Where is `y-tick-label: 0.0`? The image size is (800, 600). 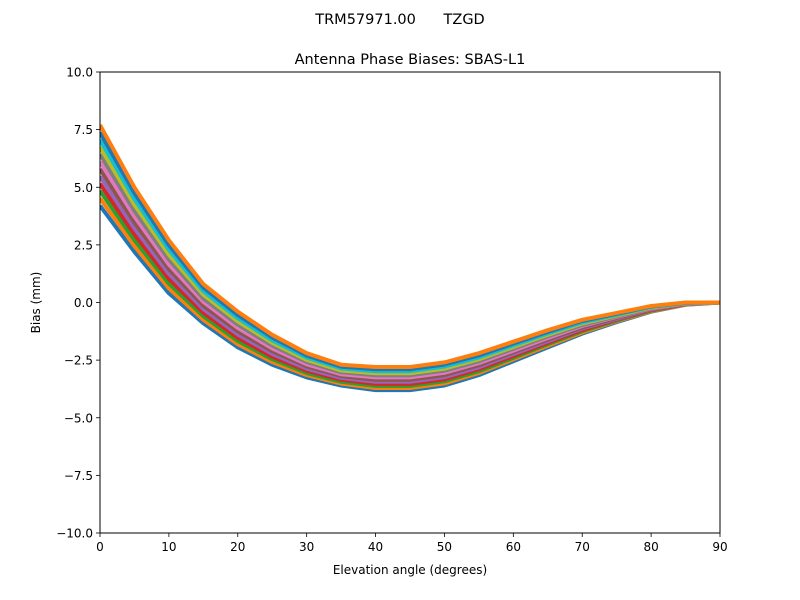
y-tick-label: 0.0 is located at coordinates (83, 303).